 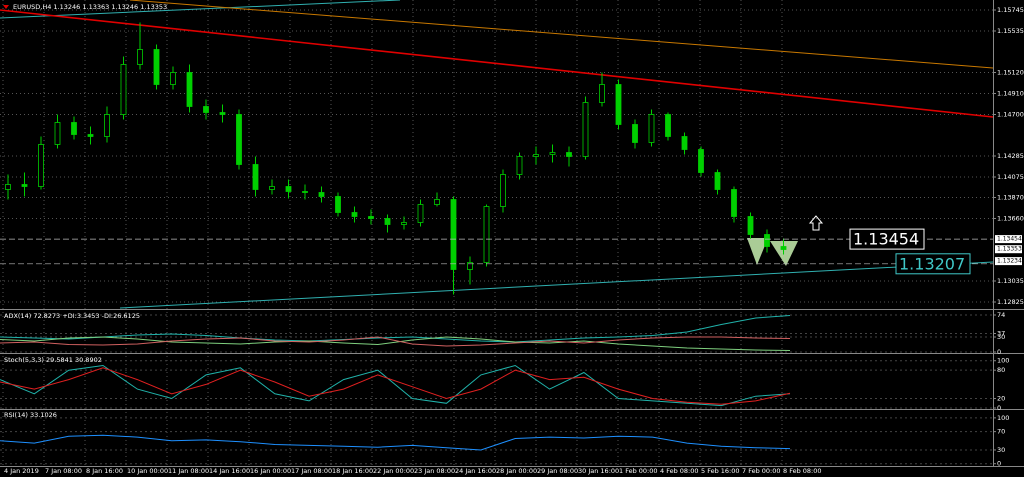 I want to click on y-tick-label: 80, so click(x=1001, y=370).